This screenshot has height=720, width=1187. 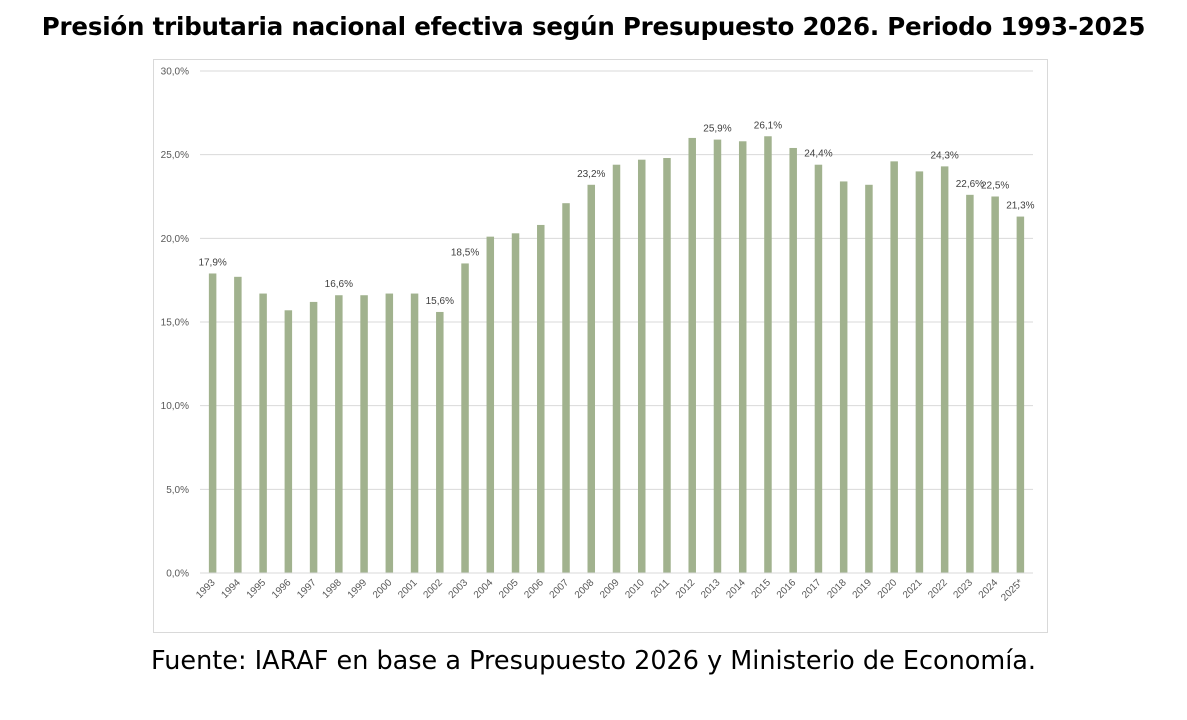 I want to click on y-axis-ticks: 0,0% 5,0% 10,0% 15,0% 20,0% 25,0% 30,0%, so click(x=175, y=323).